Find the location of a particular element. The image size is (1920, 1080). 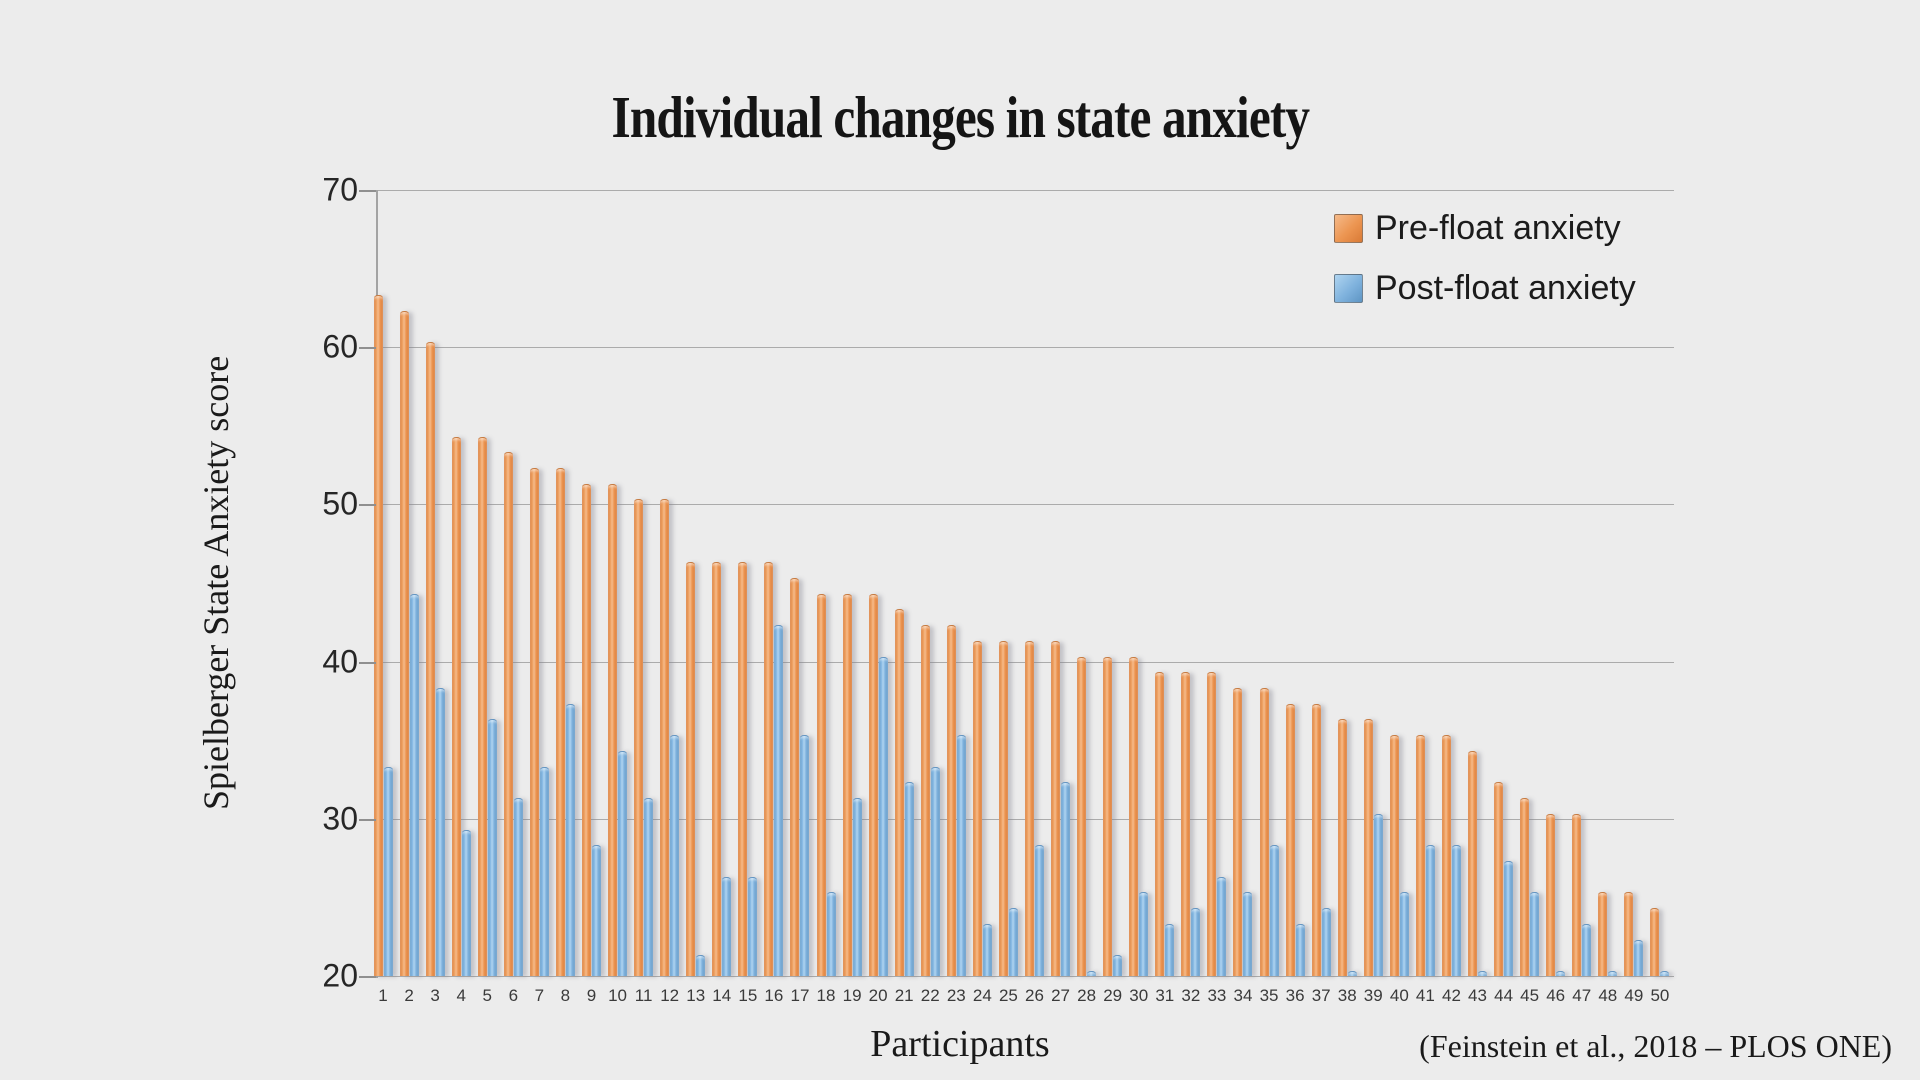

x-axis-title: Participants is located at coordinates (960, 1044).